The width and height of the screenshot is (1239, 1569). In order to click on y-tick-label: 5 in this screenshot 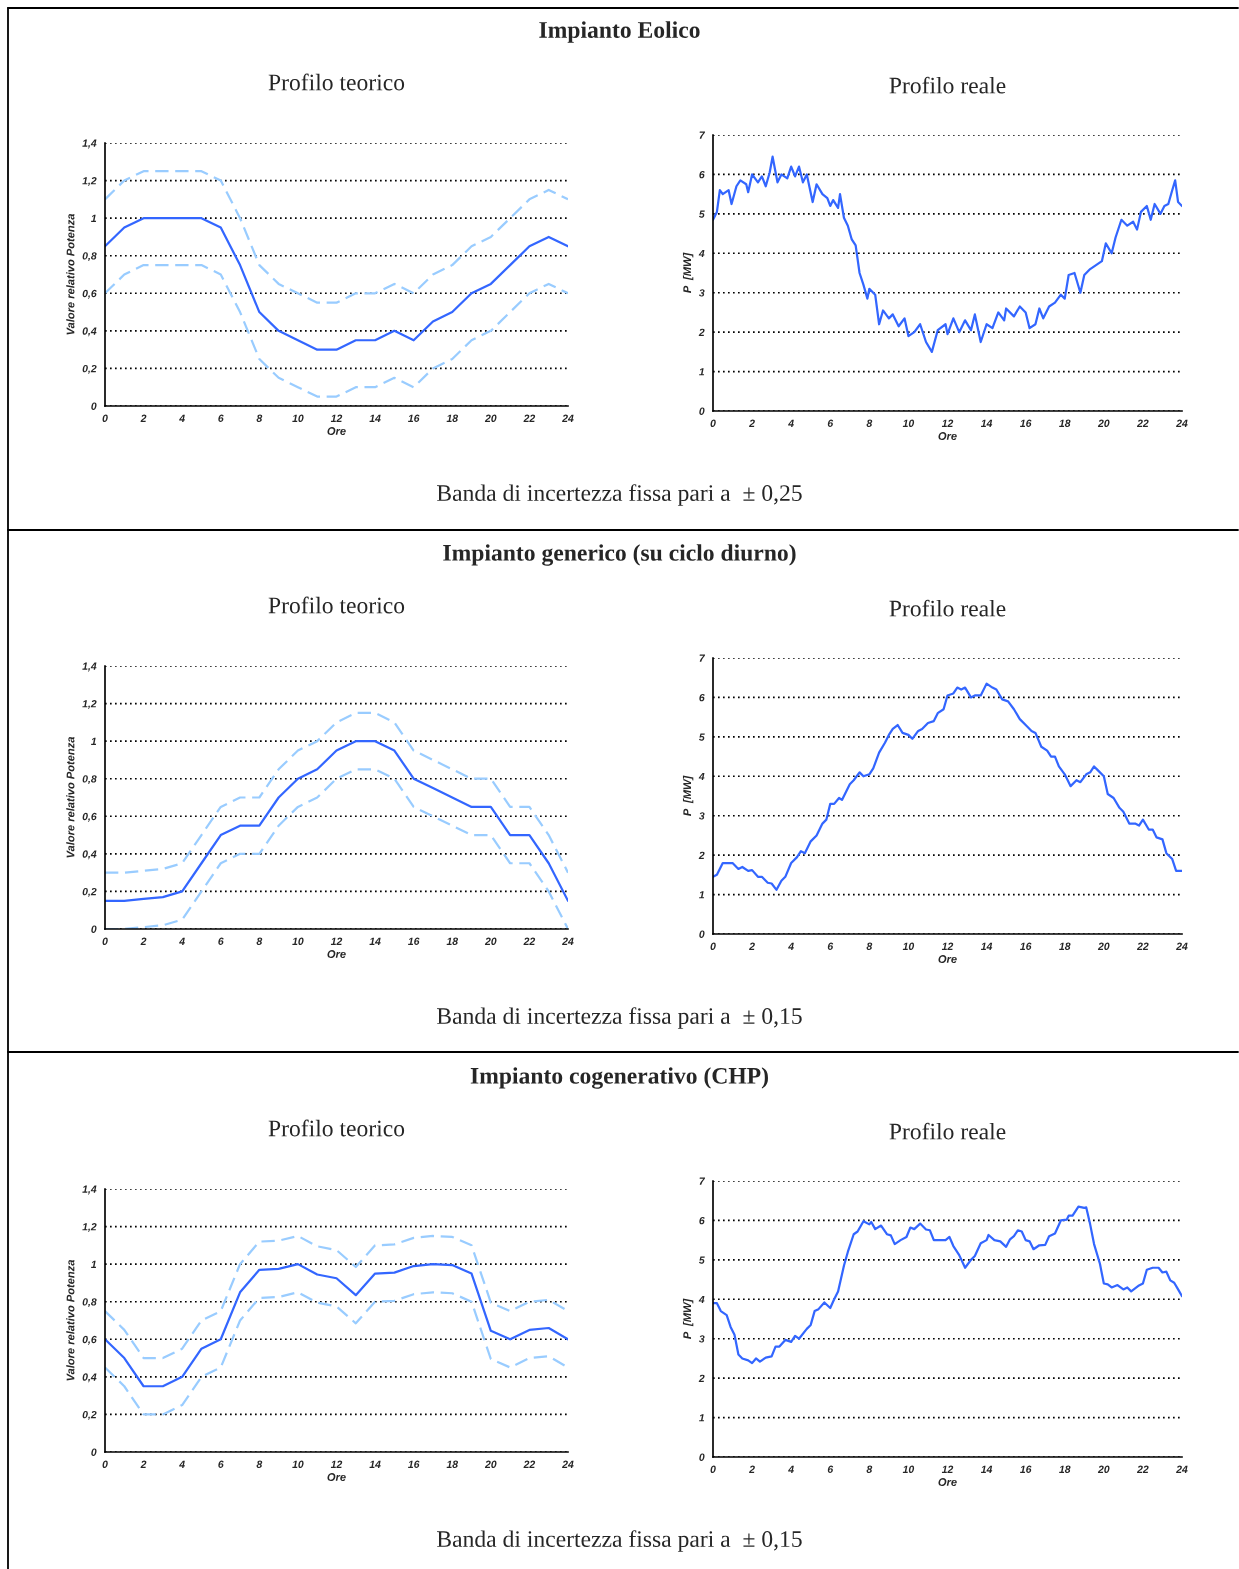, I will do `click(701, 737)`.